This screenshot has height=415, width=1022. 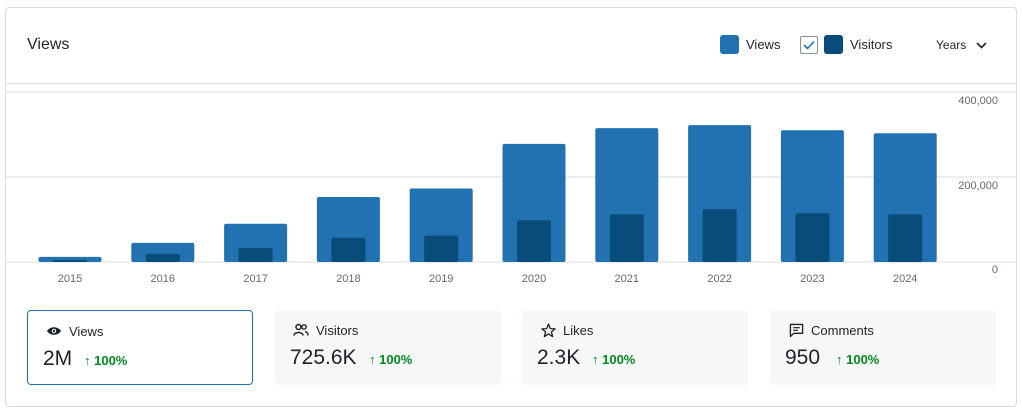 What do you see at coordinates (86, 331) in the screenshot?
I see `stat-label: Views` at bounding box center [86, 331].